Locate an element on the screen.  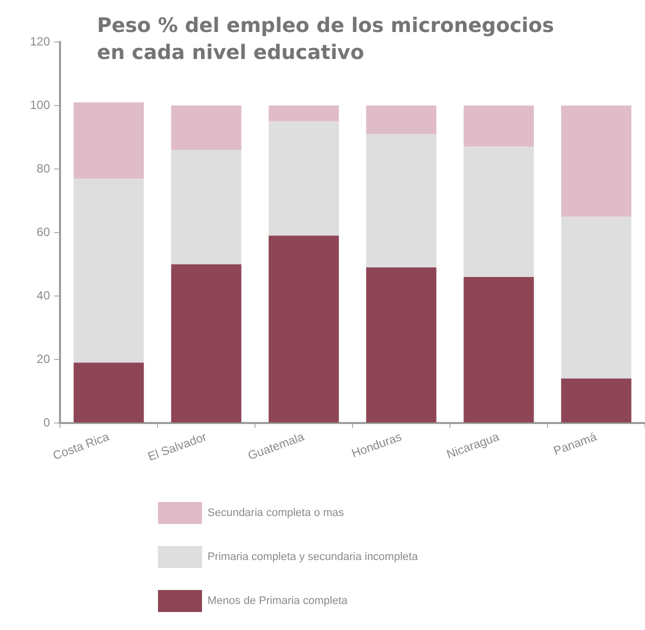
x-tick-label: Costa Rica is located at coordinates (81, 446).